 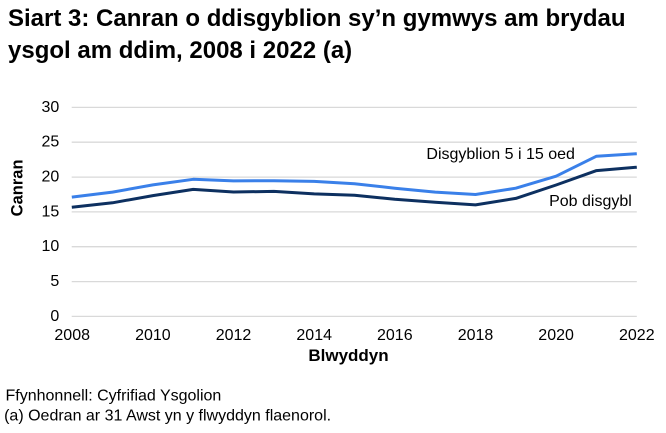 What do you see at coordinates (234, 335) in the screenshot?
I see `svg-text: 2012` at bounding box center [234, 335].